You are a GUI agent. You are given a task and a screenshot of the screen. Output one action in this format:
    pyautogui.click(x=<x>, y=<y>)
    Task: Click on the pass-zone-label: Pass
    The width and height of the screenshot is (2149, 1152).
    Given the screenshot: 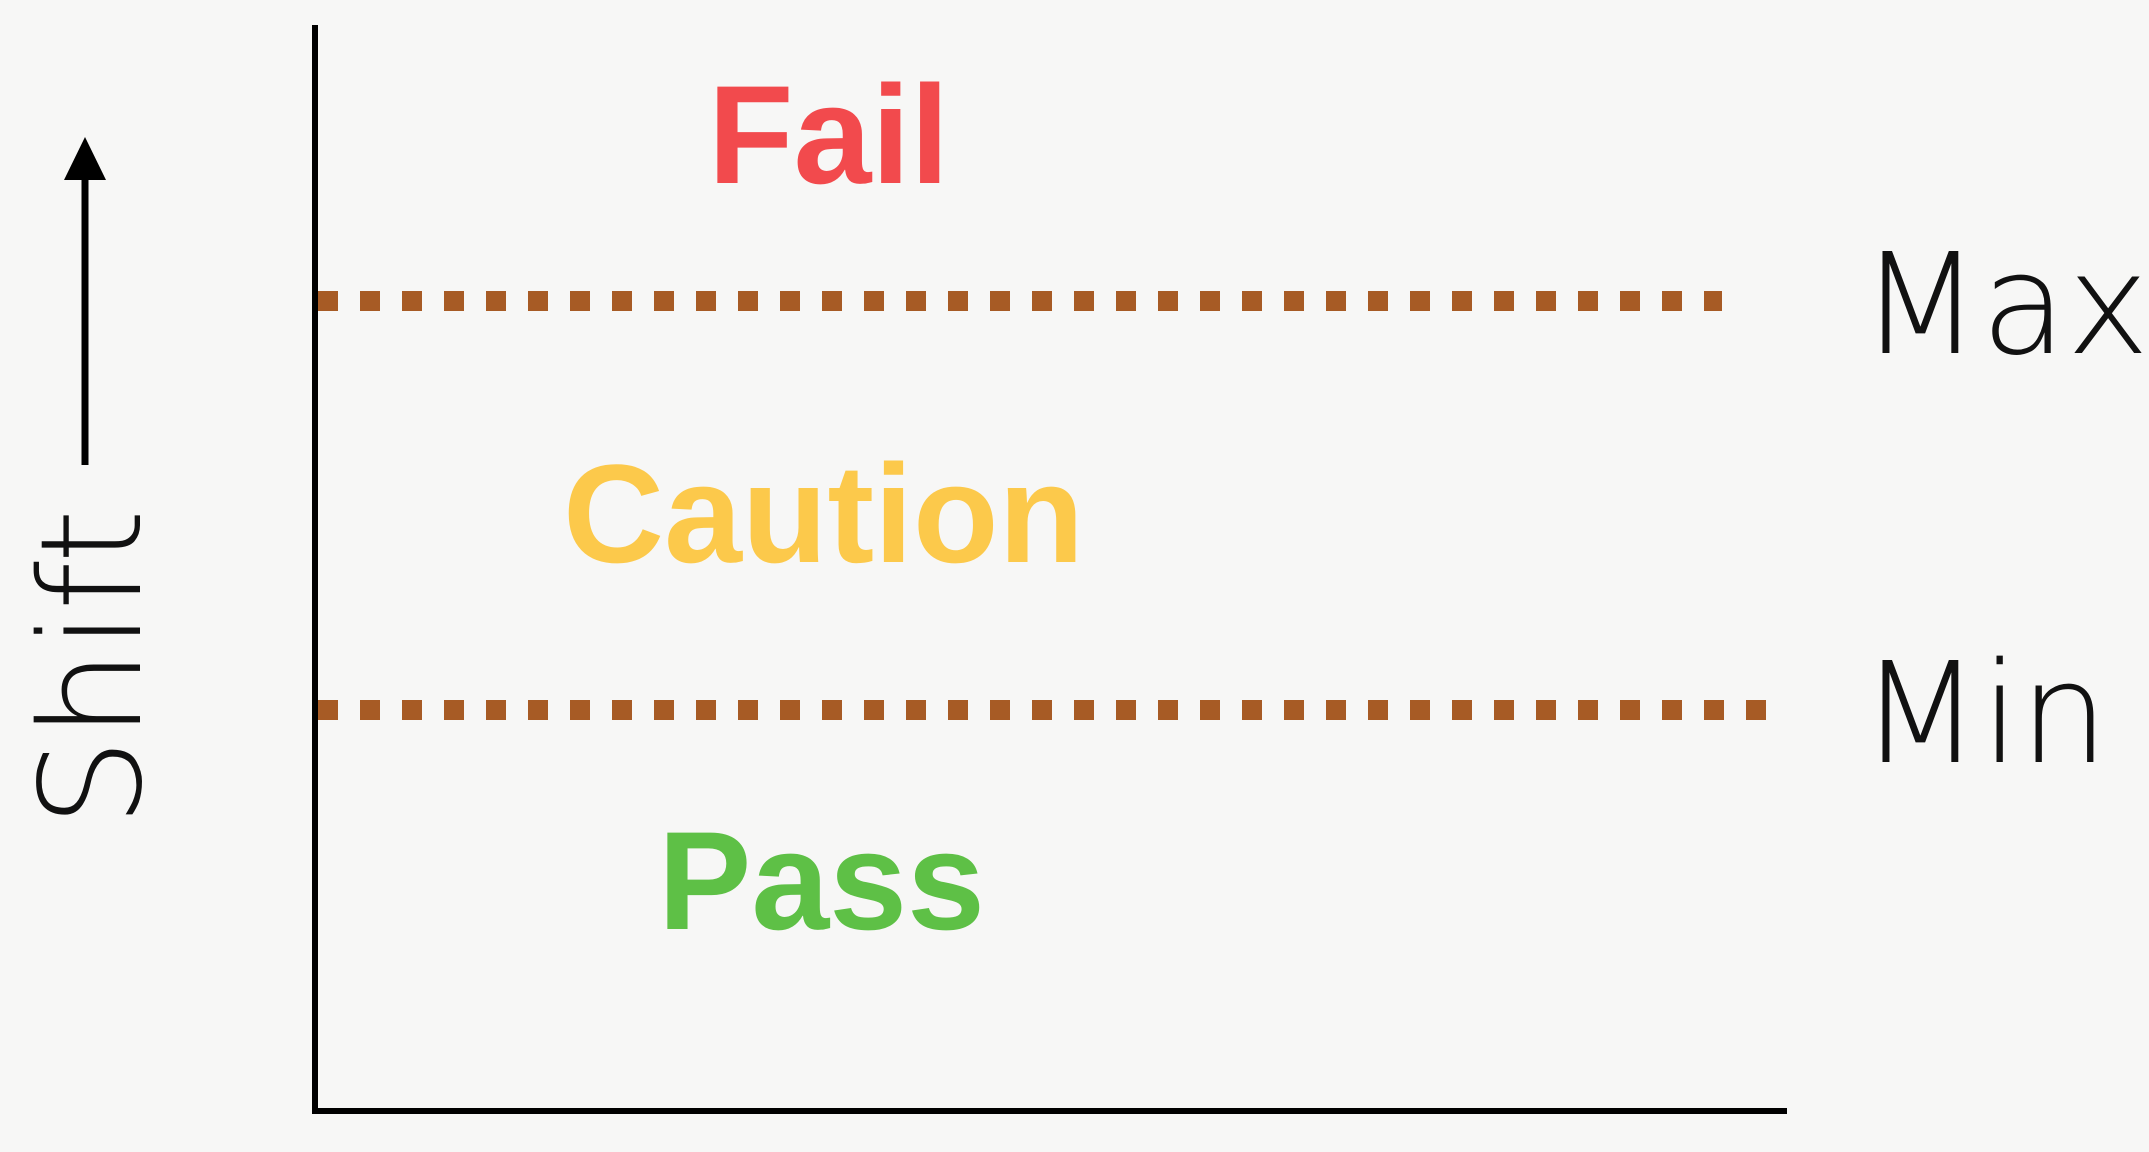 What is the action you would take?
    pyautogui.click(x=821, y=880)
    